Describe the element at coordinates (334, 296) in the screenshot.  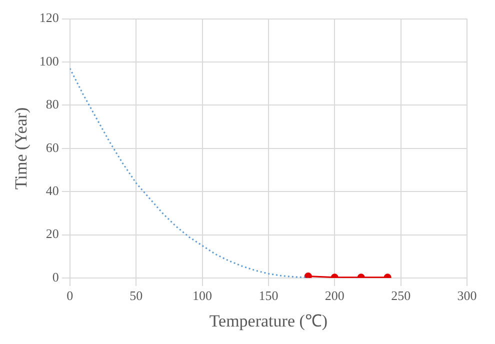
I see `x-tick-label: 200` at that location.